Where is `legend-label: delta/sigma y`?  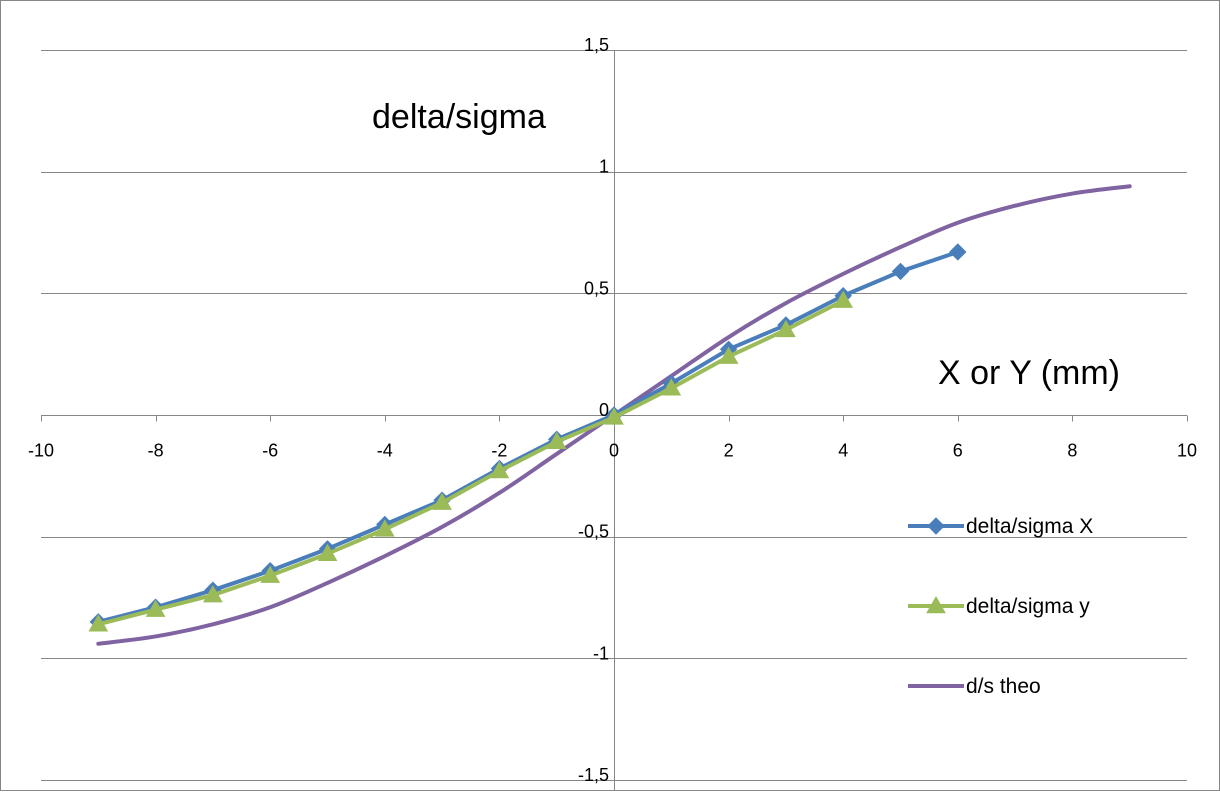 legend-label: delta/sigma y is located at coordinates (1028, 606).